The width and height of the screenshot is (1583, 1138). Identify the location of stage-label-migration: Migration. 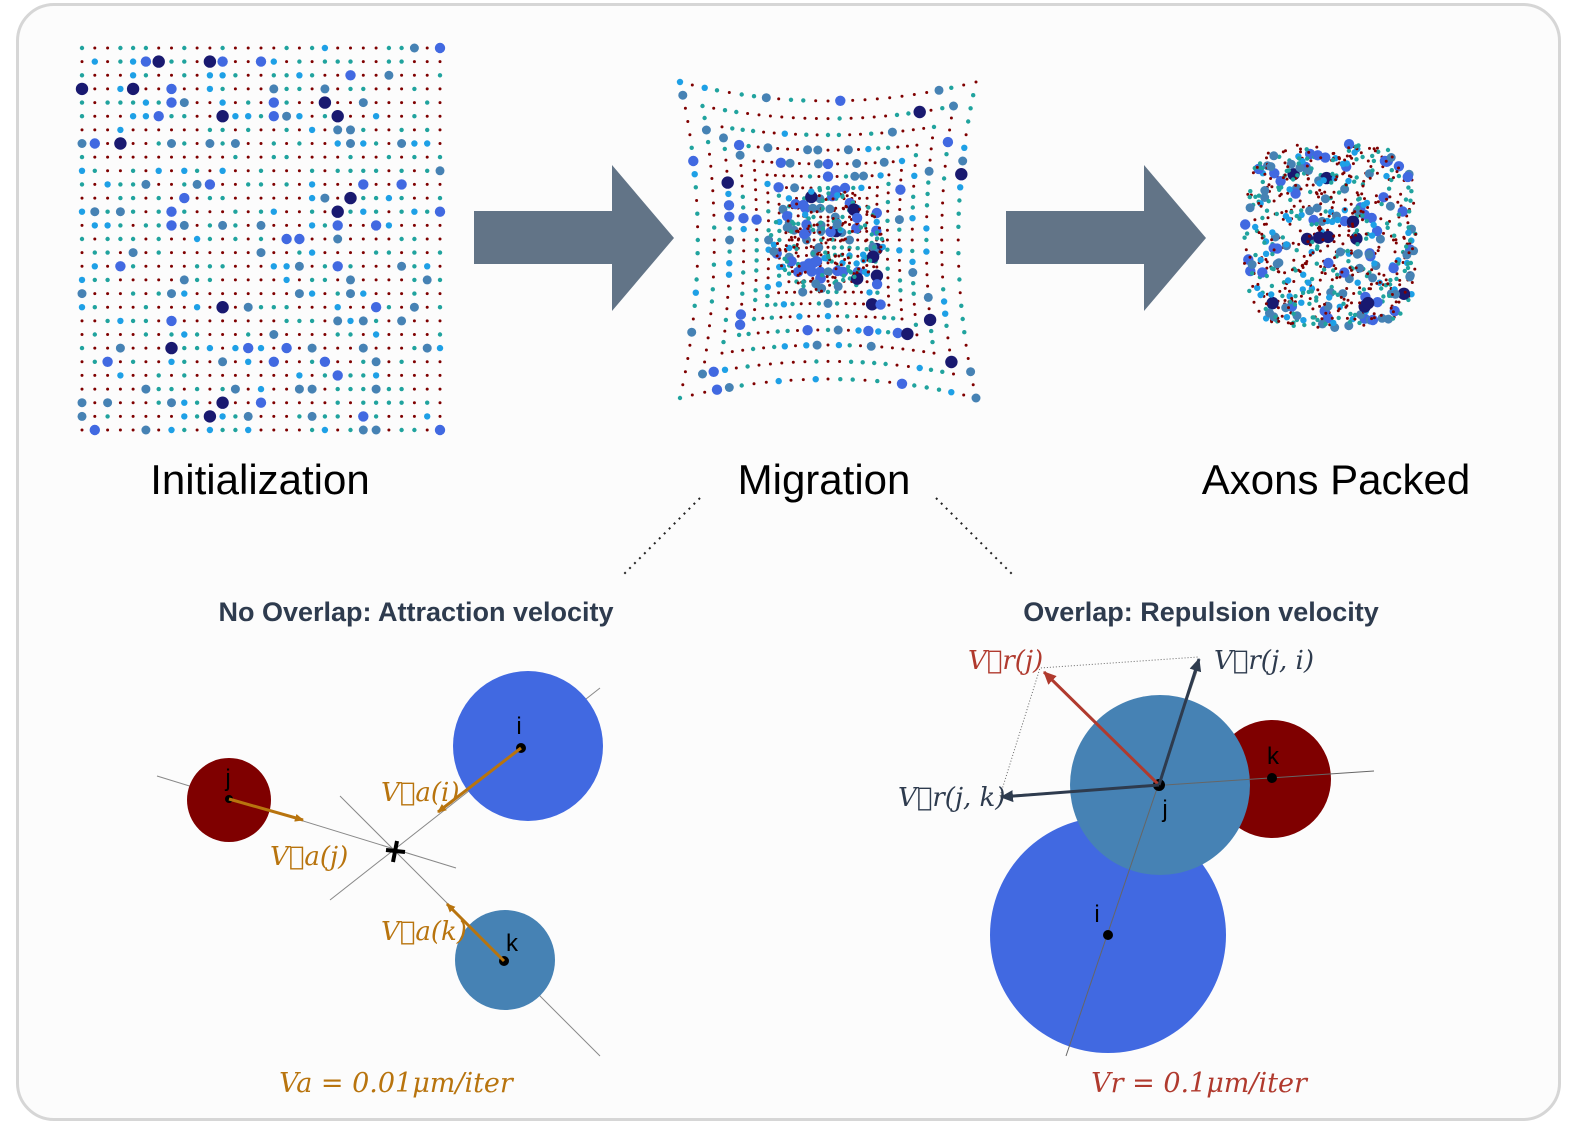
(824, 479).